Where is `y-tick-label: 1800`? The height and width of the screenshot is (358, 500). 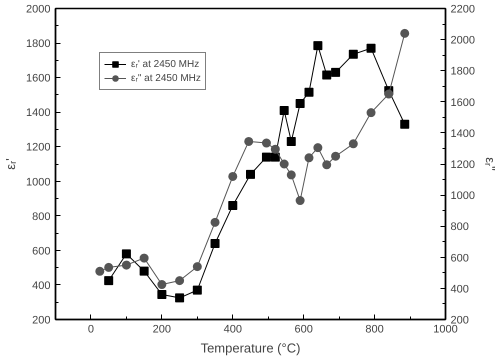
y-tick-label: 1800 is located at coordinates (38, 44).